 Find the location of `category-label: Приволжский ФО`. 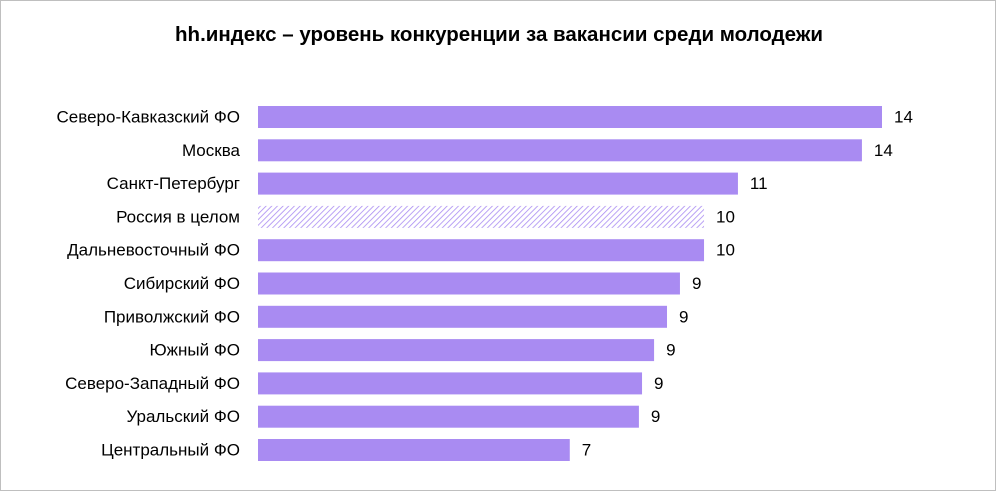

category-label: Приволжский ФО is located at coordinates (172, 316).